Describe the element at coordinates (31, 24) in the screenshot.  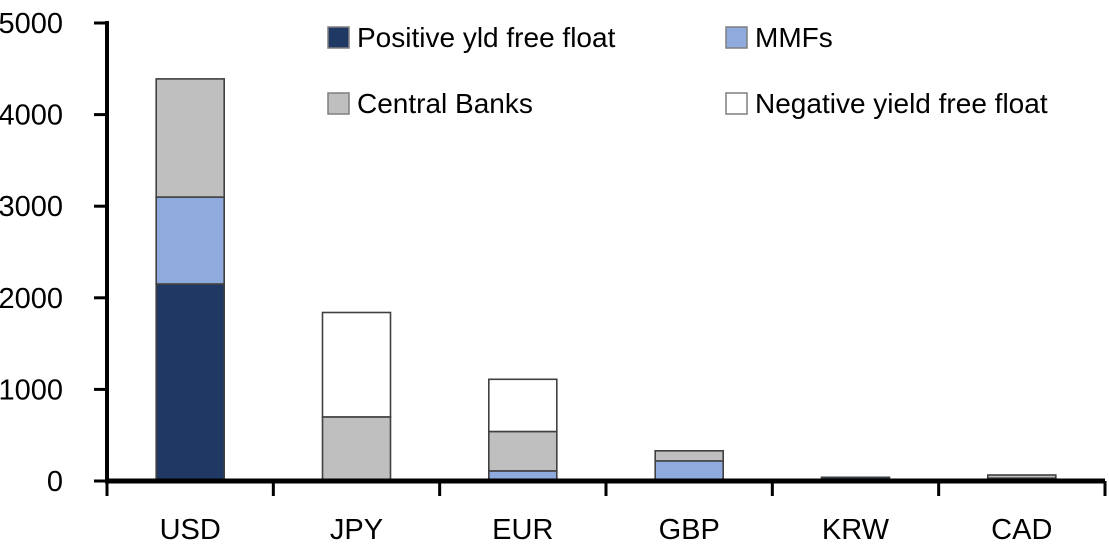
I see `y-tick-label: 5000` at that location.